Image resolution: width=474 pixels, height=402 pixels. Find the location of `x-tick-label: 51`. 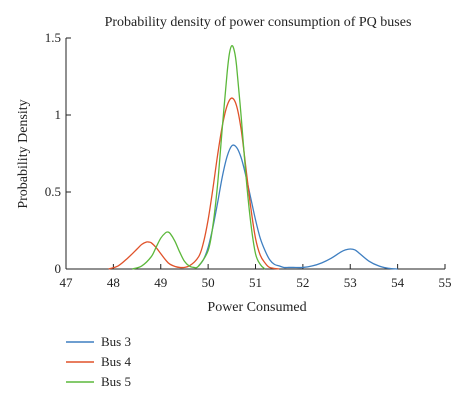

x-tick-label: 51 is located at coordinates (255, 282).